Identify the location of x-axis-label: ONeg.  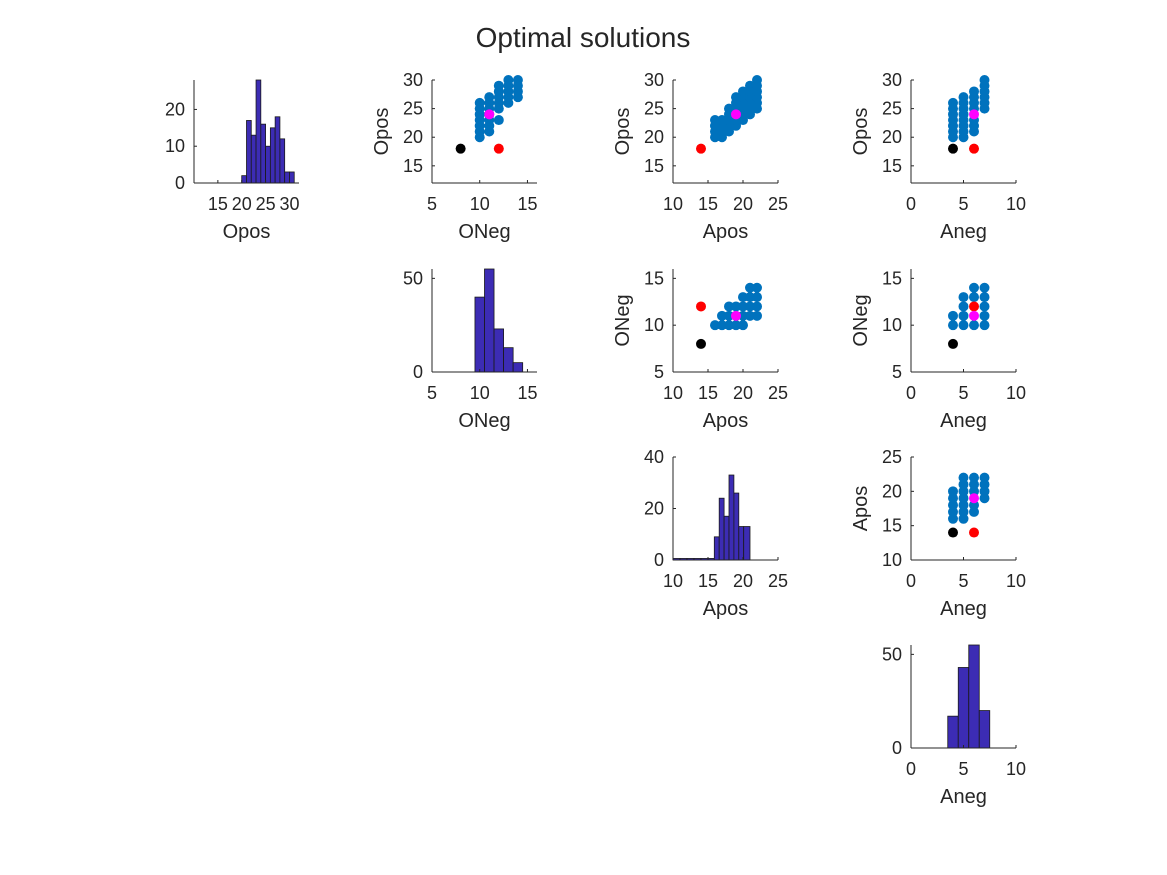
(484, 232).